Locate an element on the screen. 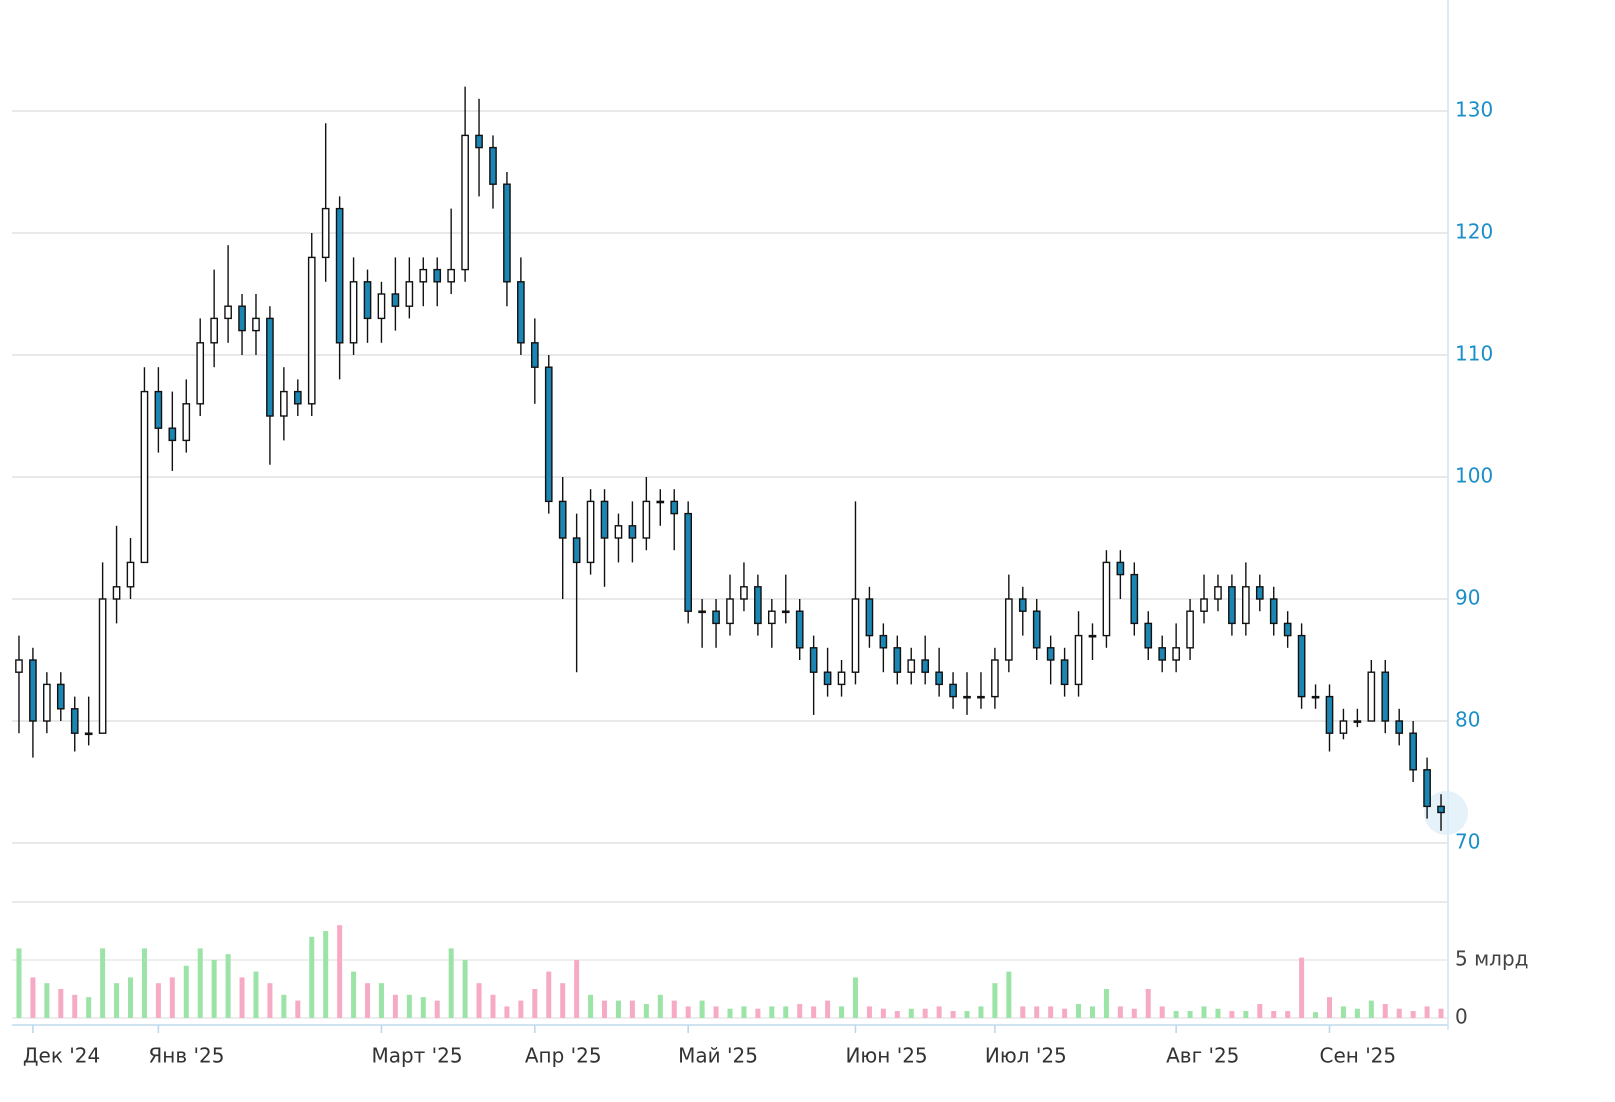  x-tick-label: Сен '25 is located at coordinates (1357, 1056).